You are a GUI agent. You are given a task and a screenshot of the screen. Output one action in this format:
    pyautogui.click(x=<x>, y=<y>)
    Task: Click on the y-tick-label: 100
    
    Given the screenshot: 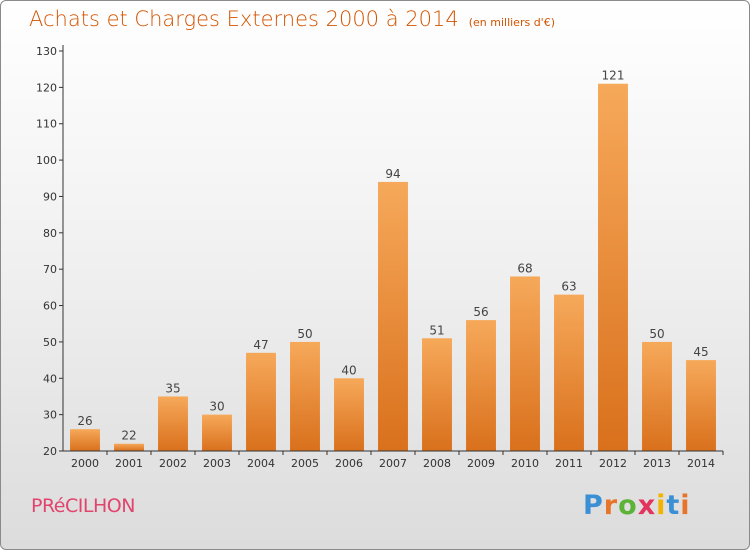 What is the action you would take?
    pyautogui.click(x=46, y=160)
    